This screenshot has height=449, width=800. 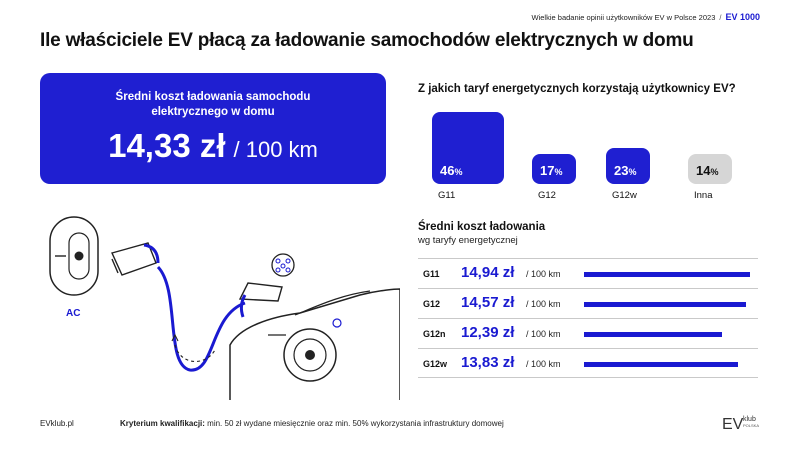 I want to click on evklub-logo: EV klub POLSKA, so click(x=740, y=424).